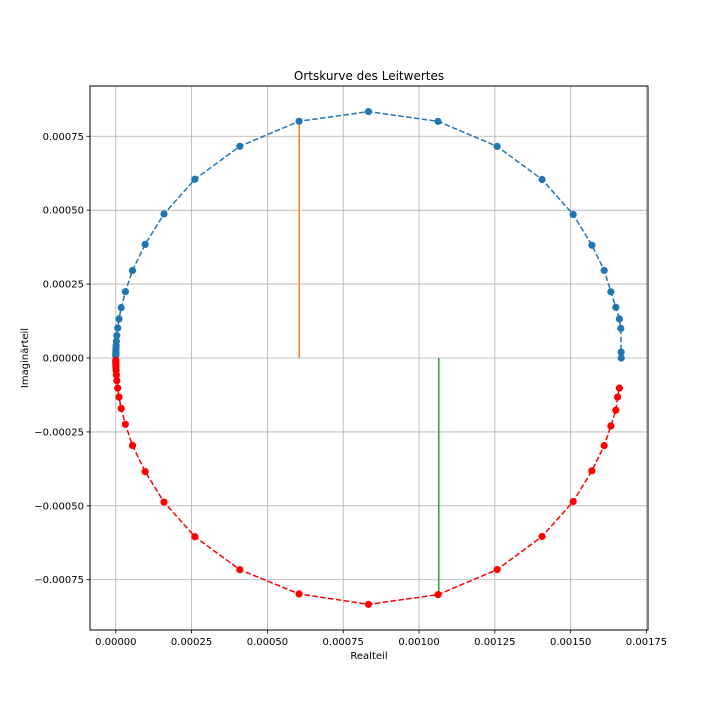 This screenshot has width=720, height=720. Describe the element at coordinates (191, 642) in the screenshot. I see `x-tick-label: 0.00025` at that location.